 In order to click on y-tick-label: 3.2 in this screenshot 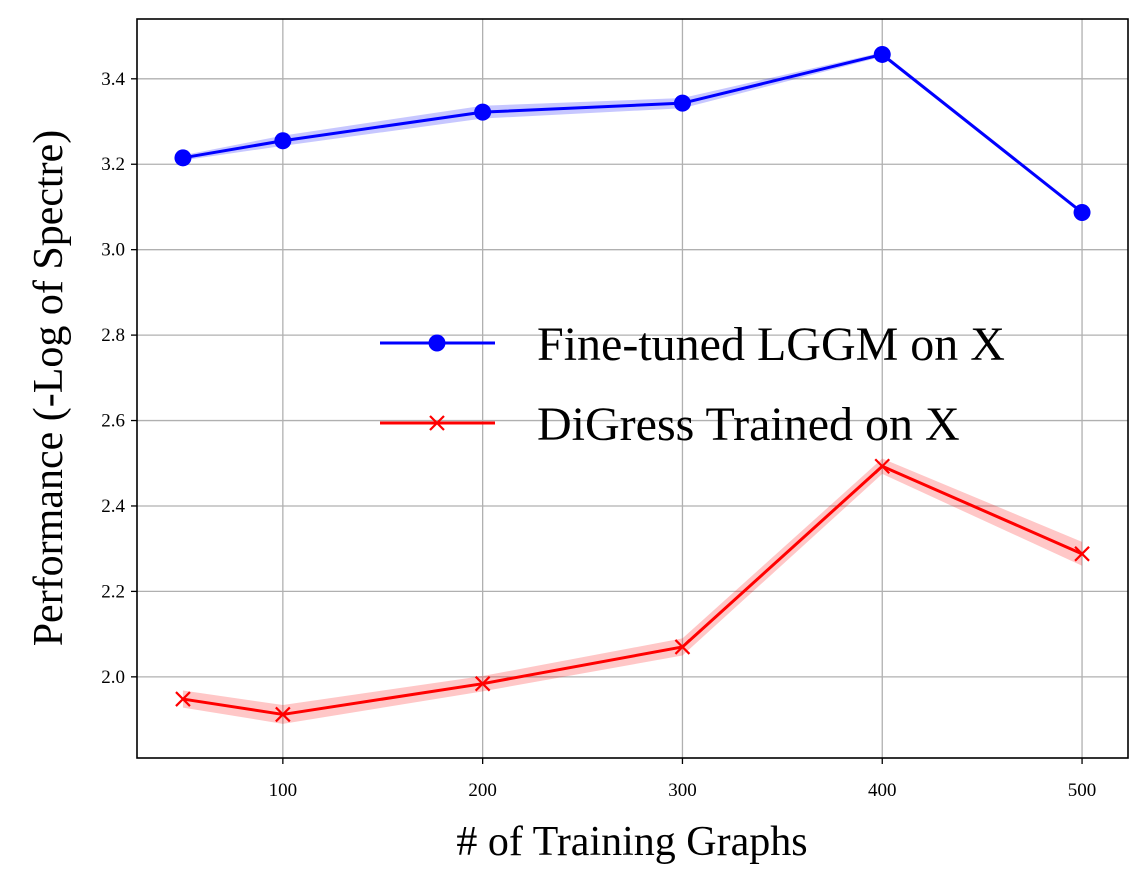, I will do `click(113, 164)`.